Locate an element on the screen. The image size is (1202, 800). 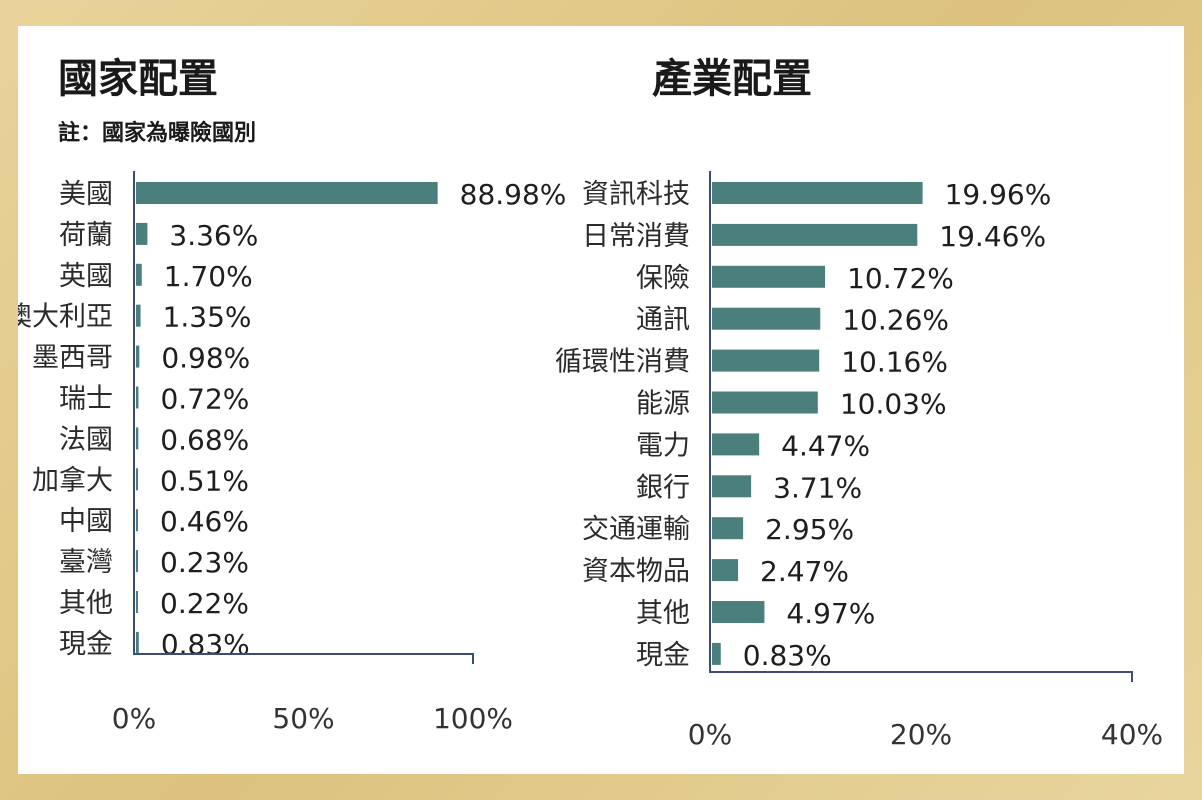
value-label: 4.97% is located at coordinates (830, 613).